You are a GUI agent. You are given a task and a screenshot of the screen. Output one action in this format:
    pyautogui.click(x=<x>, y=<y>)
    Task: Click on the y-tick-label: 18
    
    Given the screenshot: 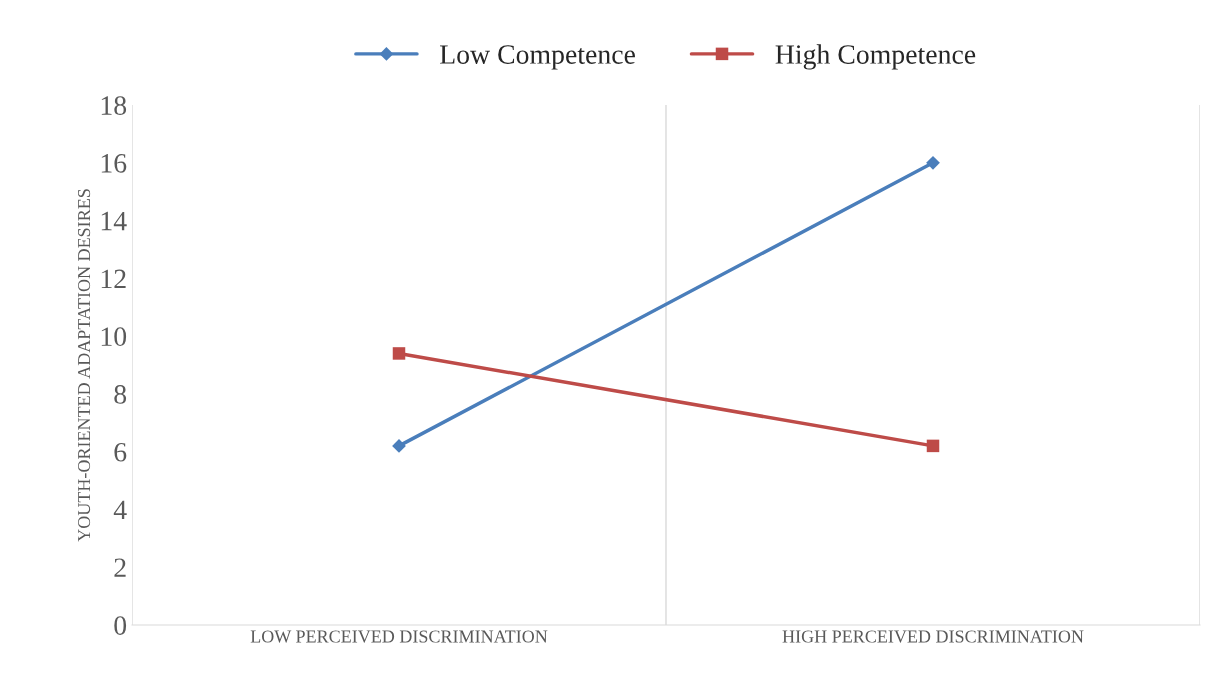 What is the action you would take?
    pyautogui.click(x=114, y=105)
    